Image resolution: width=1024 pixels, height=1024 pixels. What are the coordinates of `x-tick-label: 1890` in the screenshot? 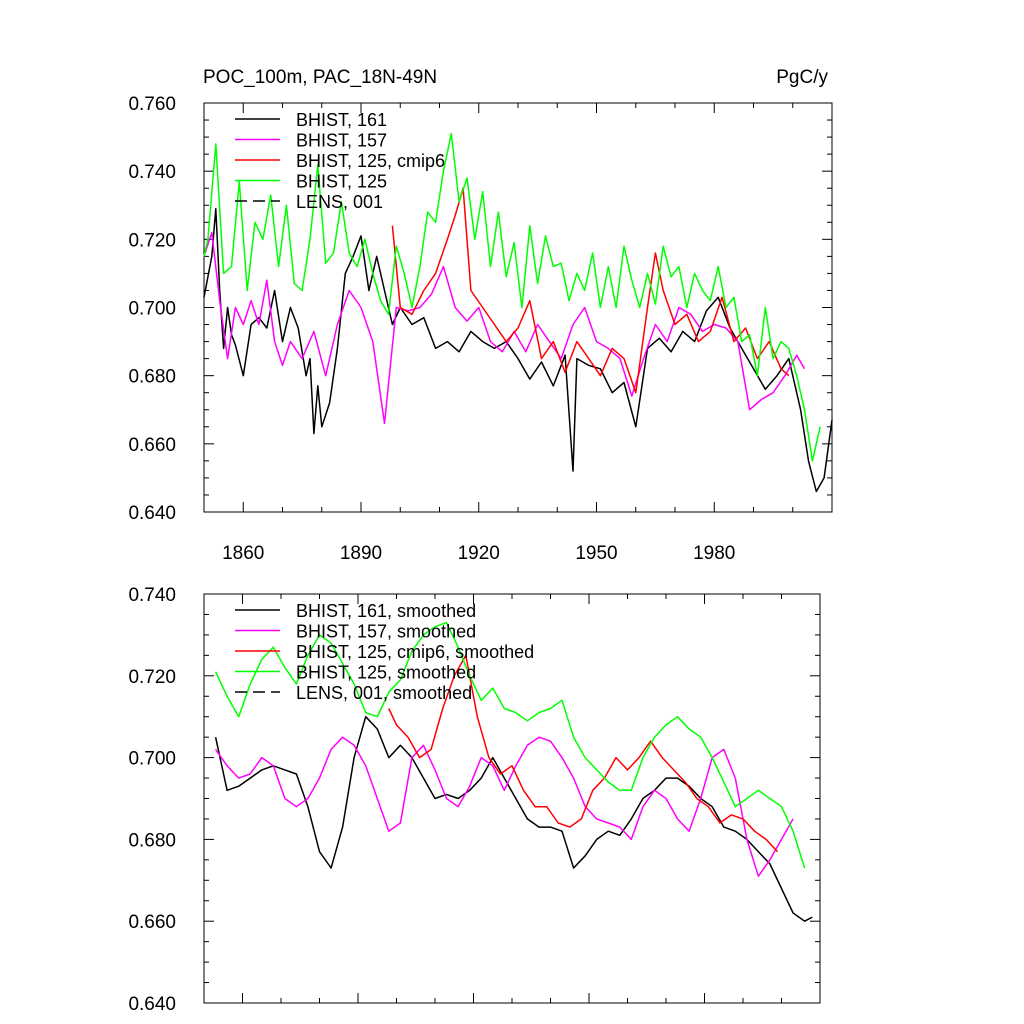 It's located at (361, 553).